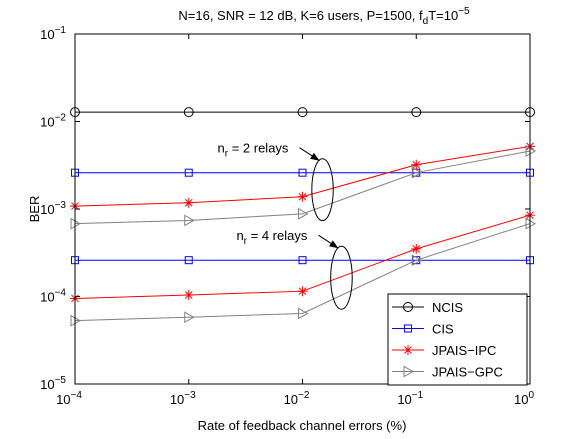 Image resolution: width=584 pixels, height=439 pixels. I want to click on y-tick-label: 10⁻⁴, so click(53, 296).